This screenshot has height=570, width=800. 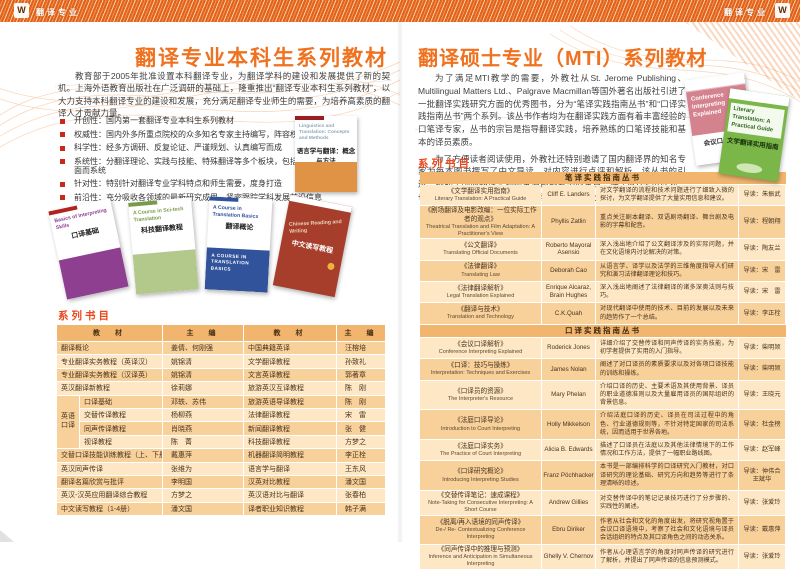 What do you see at coordinates (762, 369) in the screenshot?
I see `guide-reader-cell: 导读：柴明颎` at bounding box center [762, 369].